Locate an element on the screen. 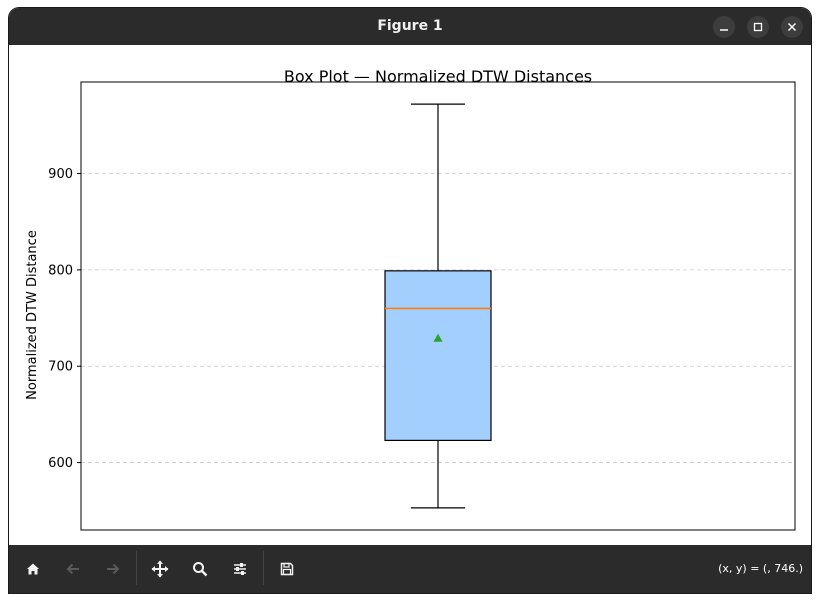 The image size is (820, 601). y-tick-label: 800 is located at coordinates (60, 270).